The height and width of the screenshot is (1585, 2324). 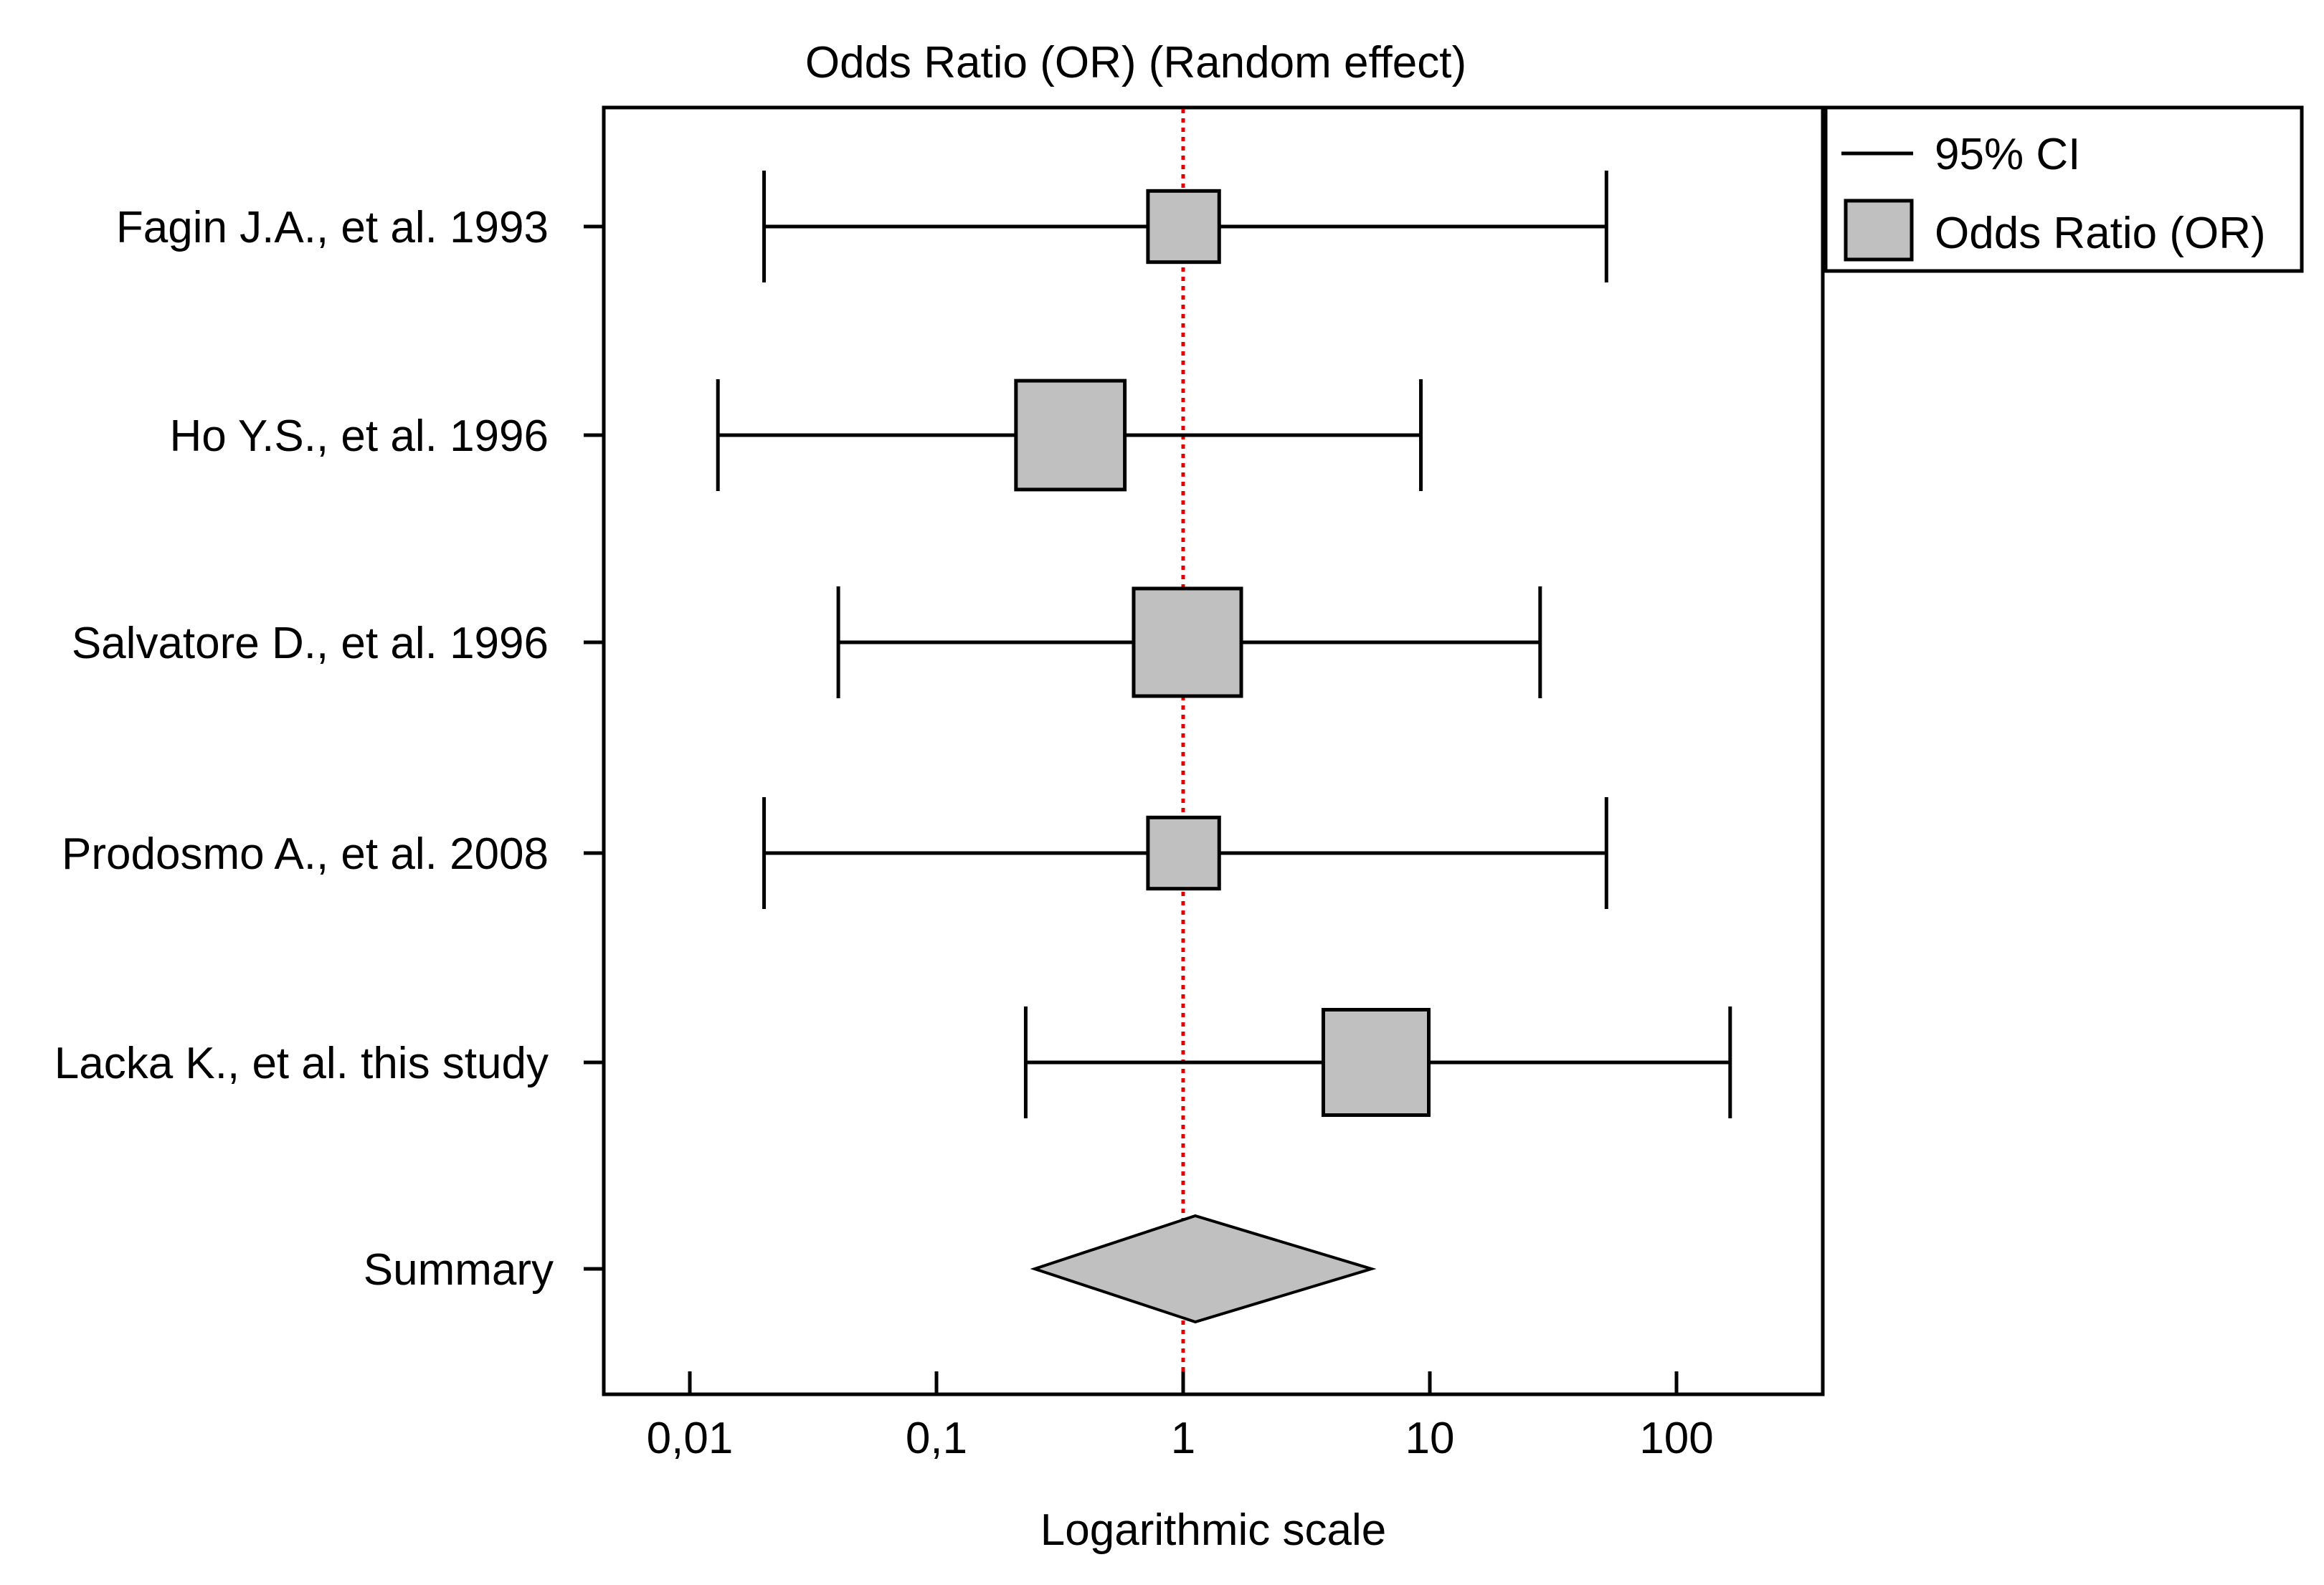 I want to click on x-tick-label: 0,01, so click(x=690, y=1438).